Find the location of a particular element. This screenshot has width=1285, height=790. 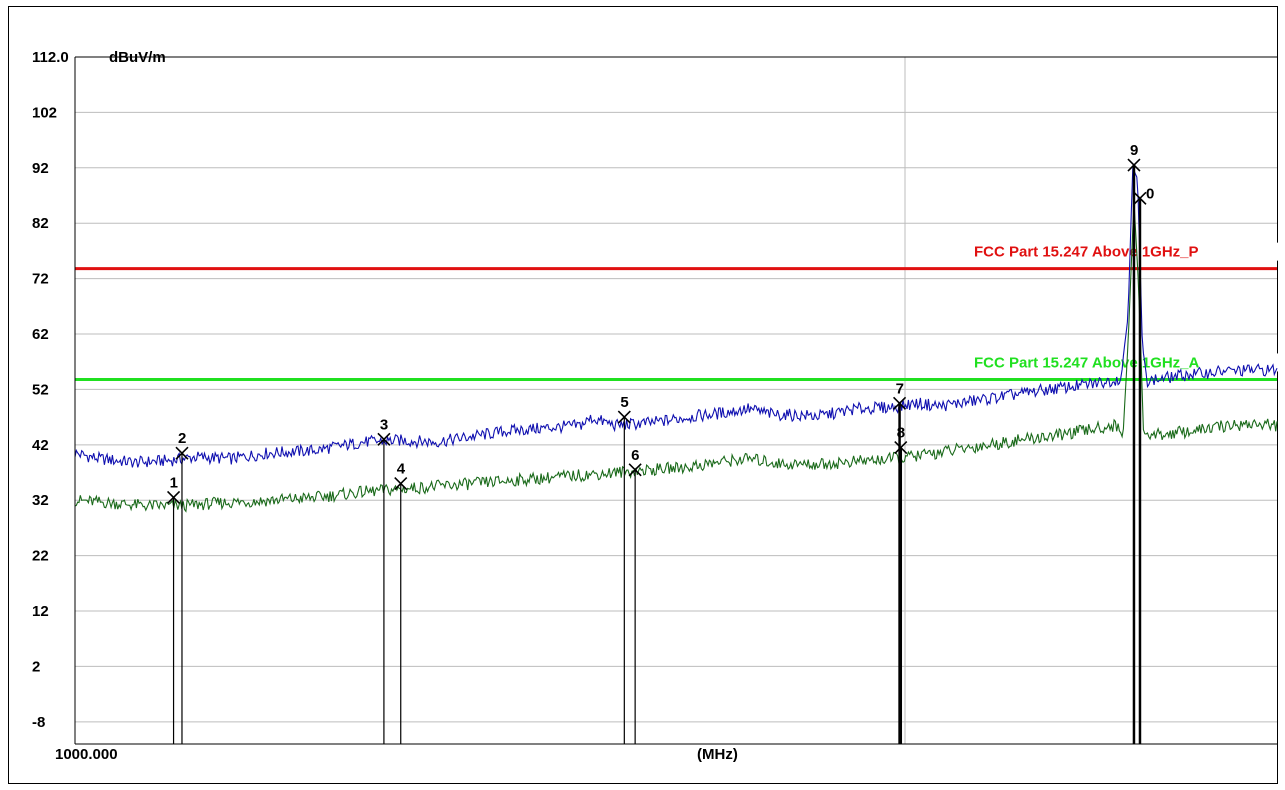

y-tick-label: 42 is located at coordinates (40, 445).